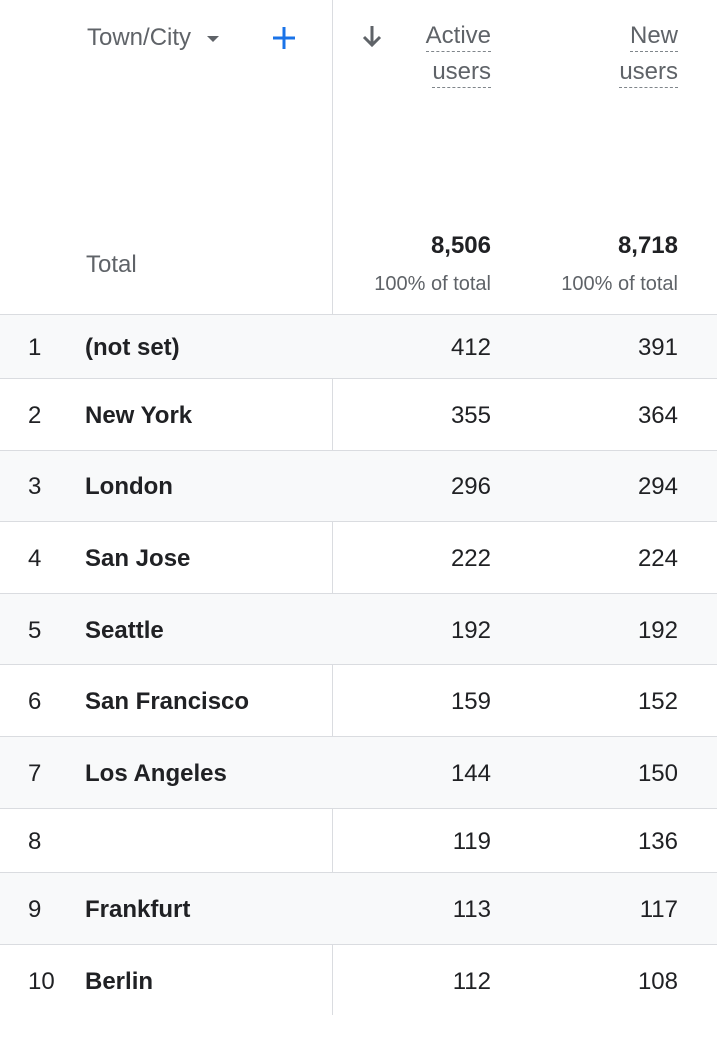 The height and width of the screenshot is (1037, 717). What do you see at coordinates (470, 558) in the screenshot?
I see `row-active-users: 222` at bounding box center [470, 558].